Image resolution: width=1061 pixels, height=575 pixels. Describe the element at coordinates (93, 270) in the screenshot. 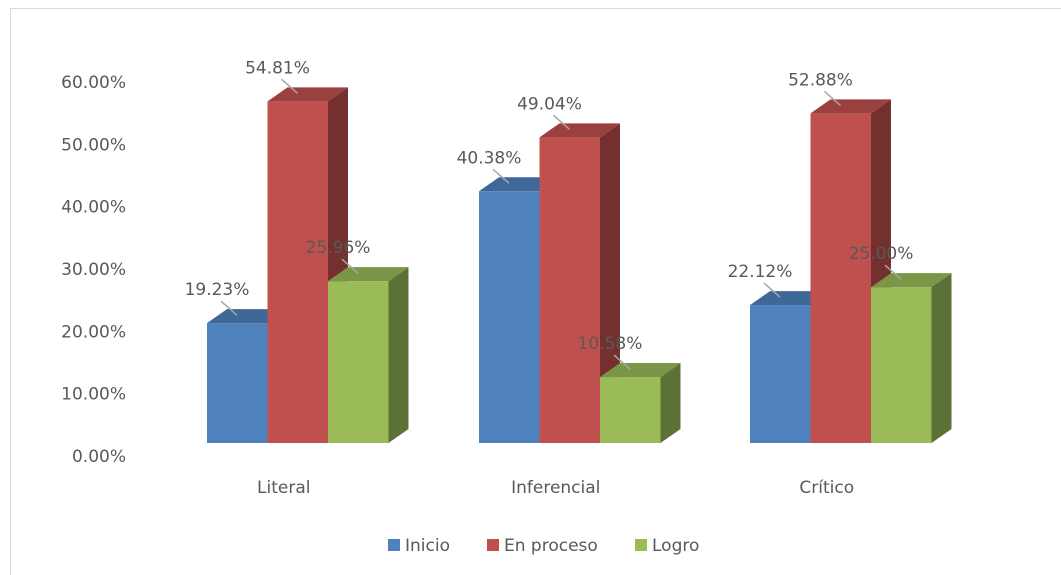

I see `y-tick-label: 30.00%` at that location.